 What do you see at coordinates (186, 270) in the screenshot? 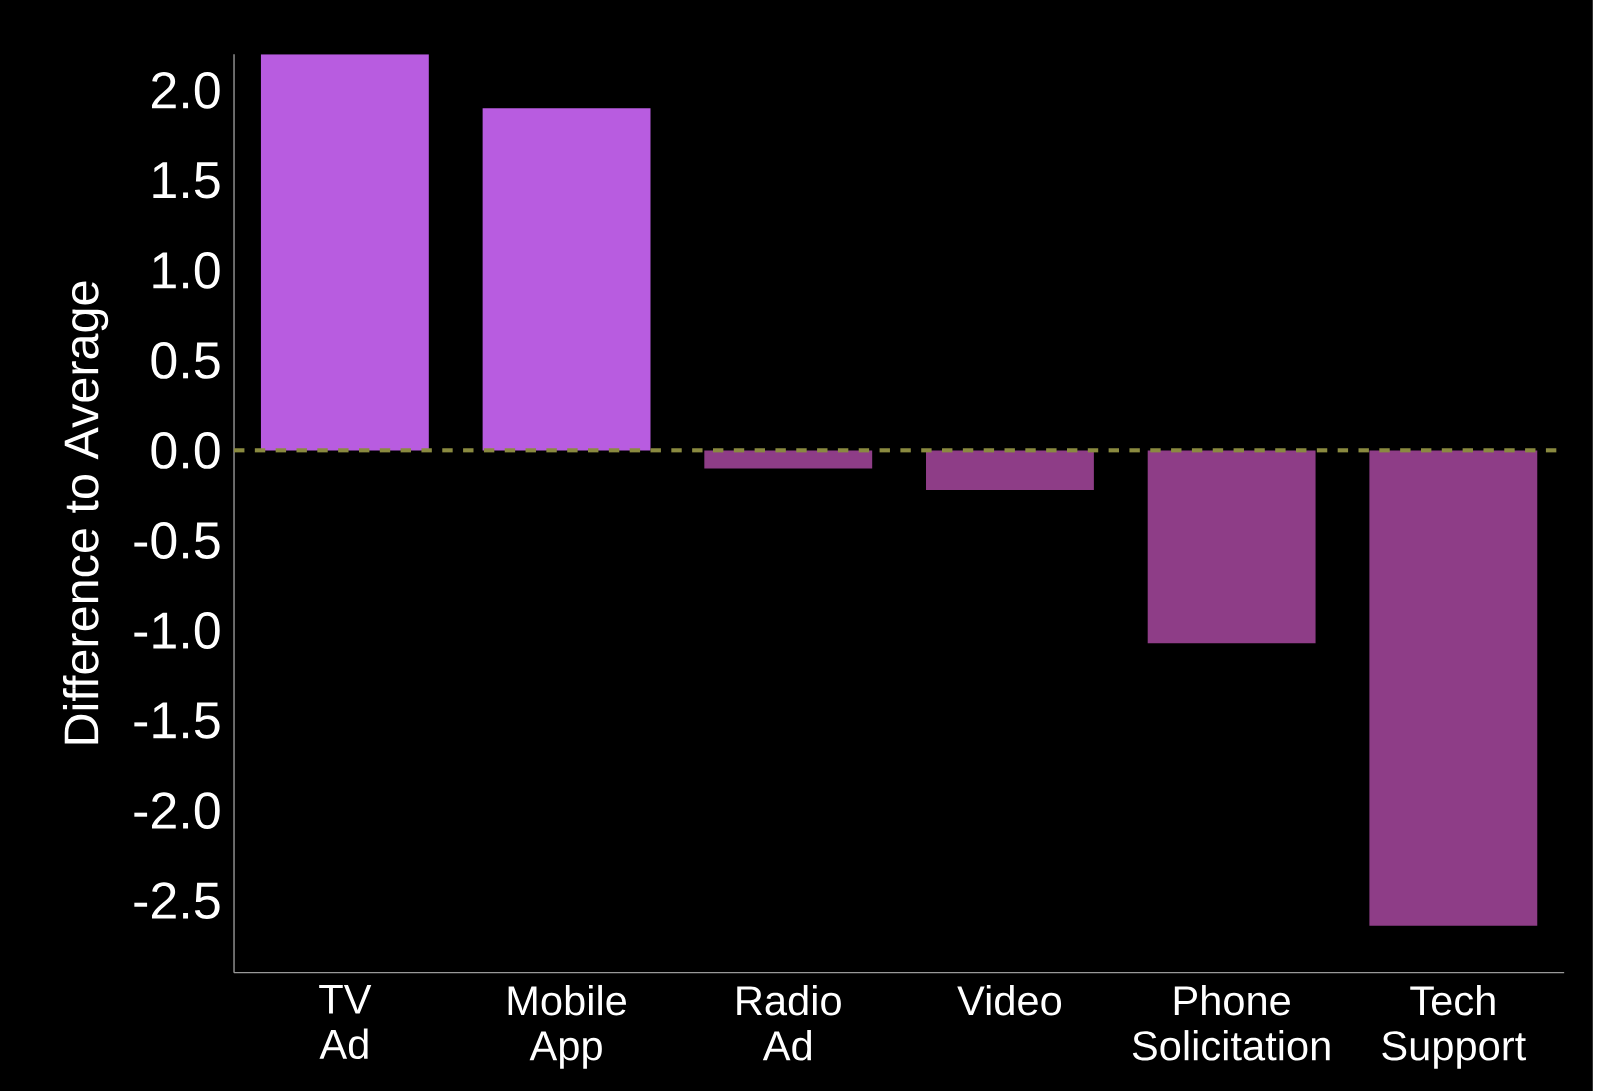
I see `y-tick-label: 1.0` at bounding box center [186, 270].